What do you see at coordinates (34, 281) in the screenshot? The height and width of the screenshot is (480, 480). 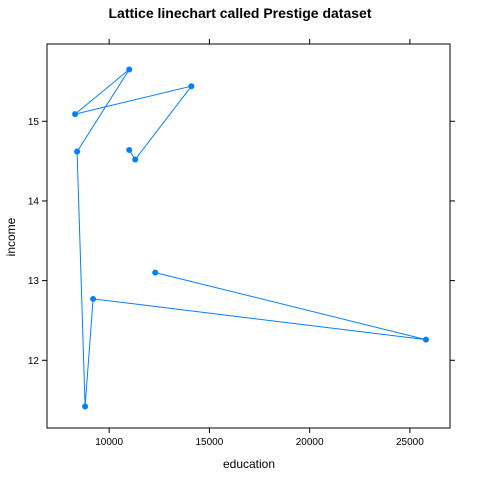 I see `y-tick-label: 13` at bounding box center [34, 281].